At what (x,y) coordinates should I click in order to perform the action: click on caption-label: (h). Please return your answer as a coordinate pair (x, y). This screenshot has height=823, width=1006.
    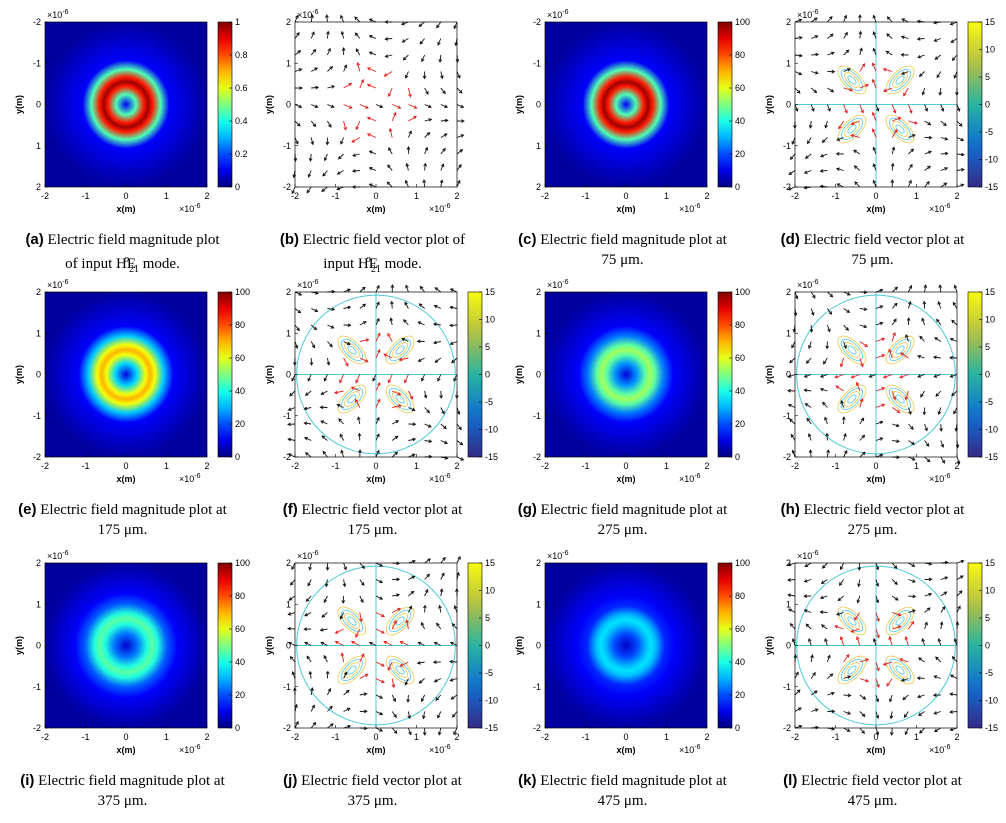
    Looking at the image, I should click on (790, 509).